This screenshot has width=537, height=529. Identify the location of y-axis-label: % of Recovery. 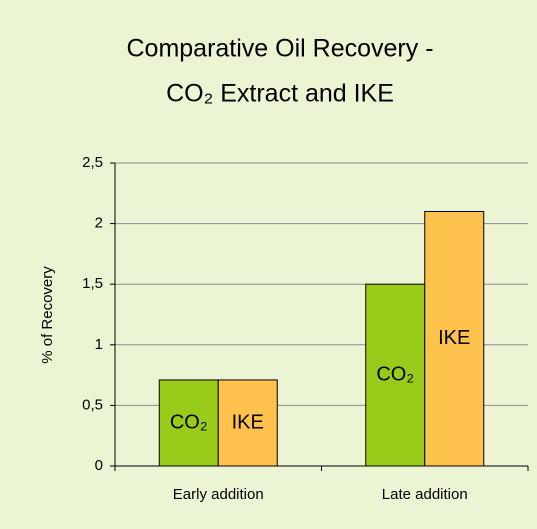
(47, 315).